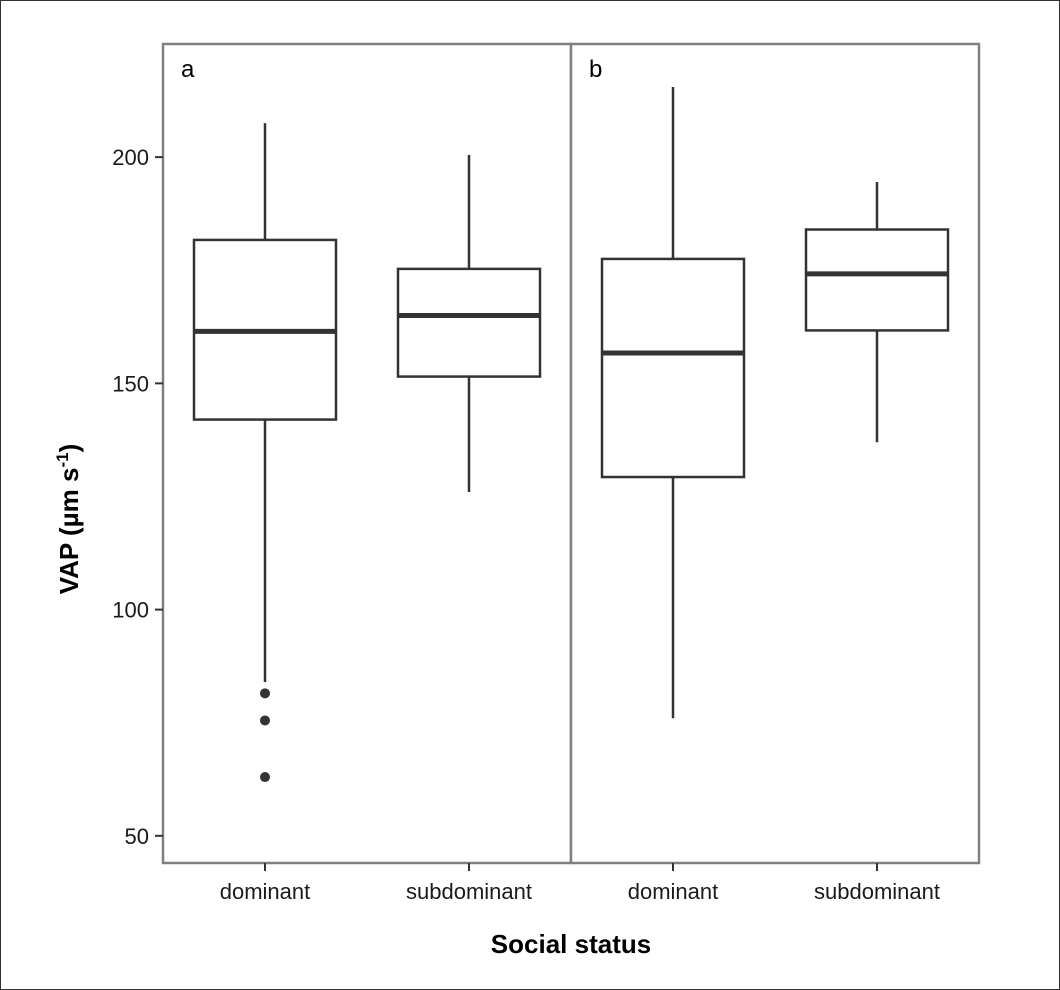 Image resolution: width=1060 pixels, height=990 pixels. Describe the element at coordinates (69, 448) in the screenshot. I see `y-axis-title-close: )` at that location.